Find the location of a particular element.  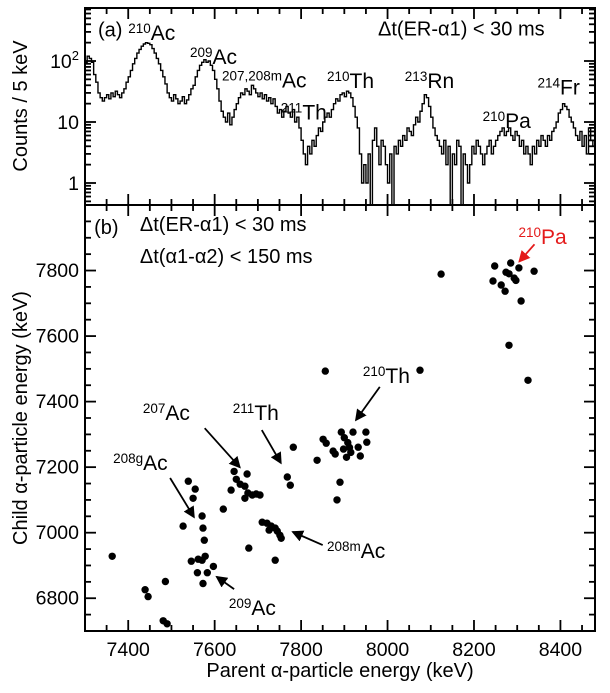

tick-label-sup: 2 is located at coordinates (75, 55).